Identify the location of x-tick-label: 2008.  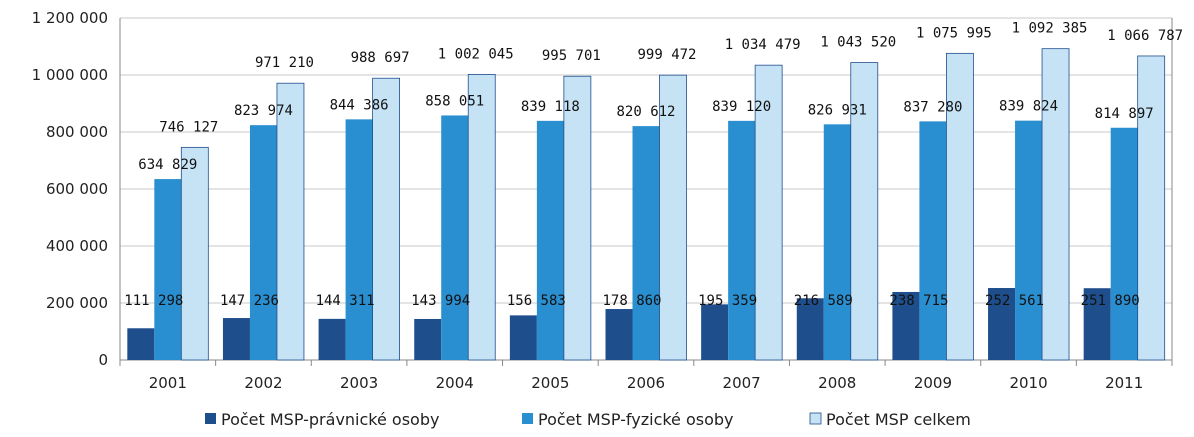
(837, 383).